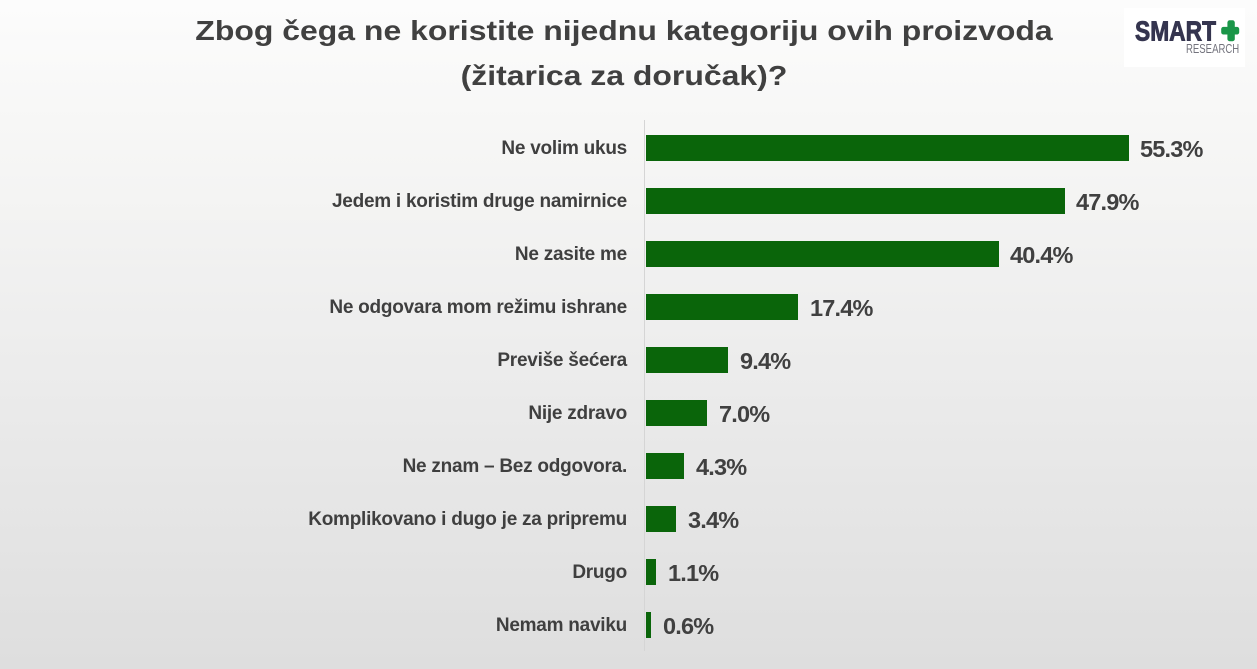  I want to click on svg-text: RESEARCH, so click(1212, 49).